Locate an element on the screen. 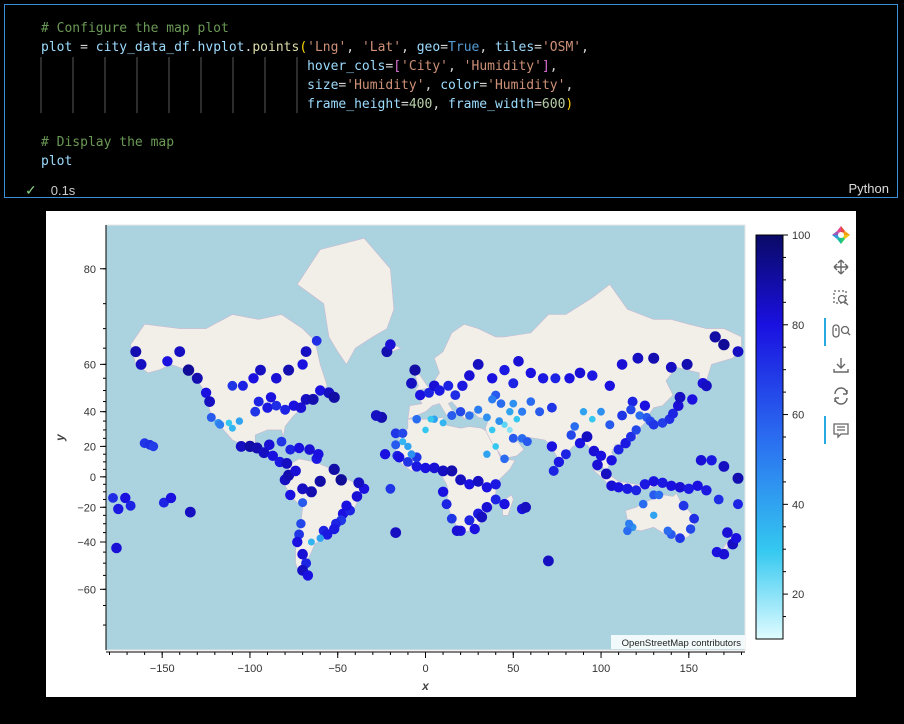  attribution-text: OpenStreetMap contributors is located at coordinates (682, 643).